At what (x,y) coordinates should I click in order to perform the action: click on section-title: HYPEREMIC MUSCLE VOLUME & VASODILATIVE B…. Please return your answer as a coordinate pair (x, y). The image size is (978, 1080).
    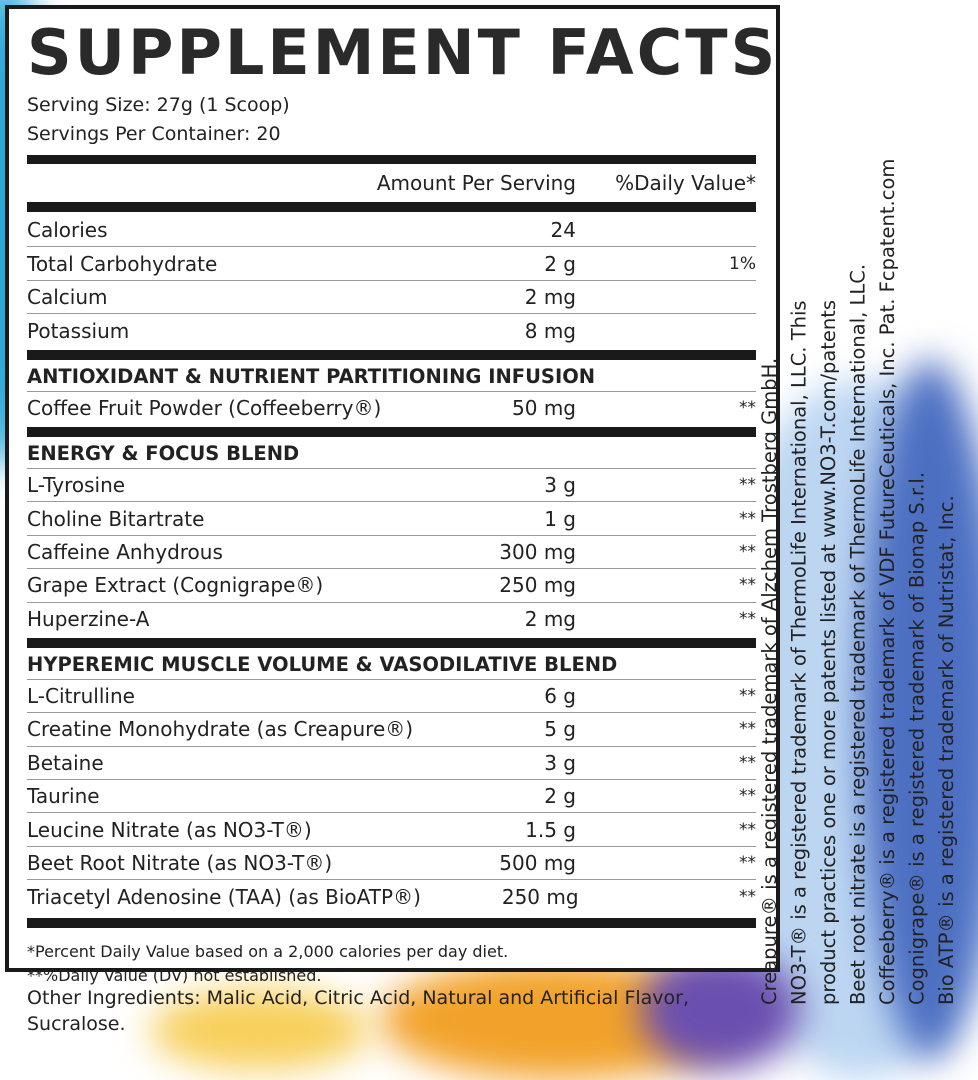
    Looking at the image, I should click on (391, 665).